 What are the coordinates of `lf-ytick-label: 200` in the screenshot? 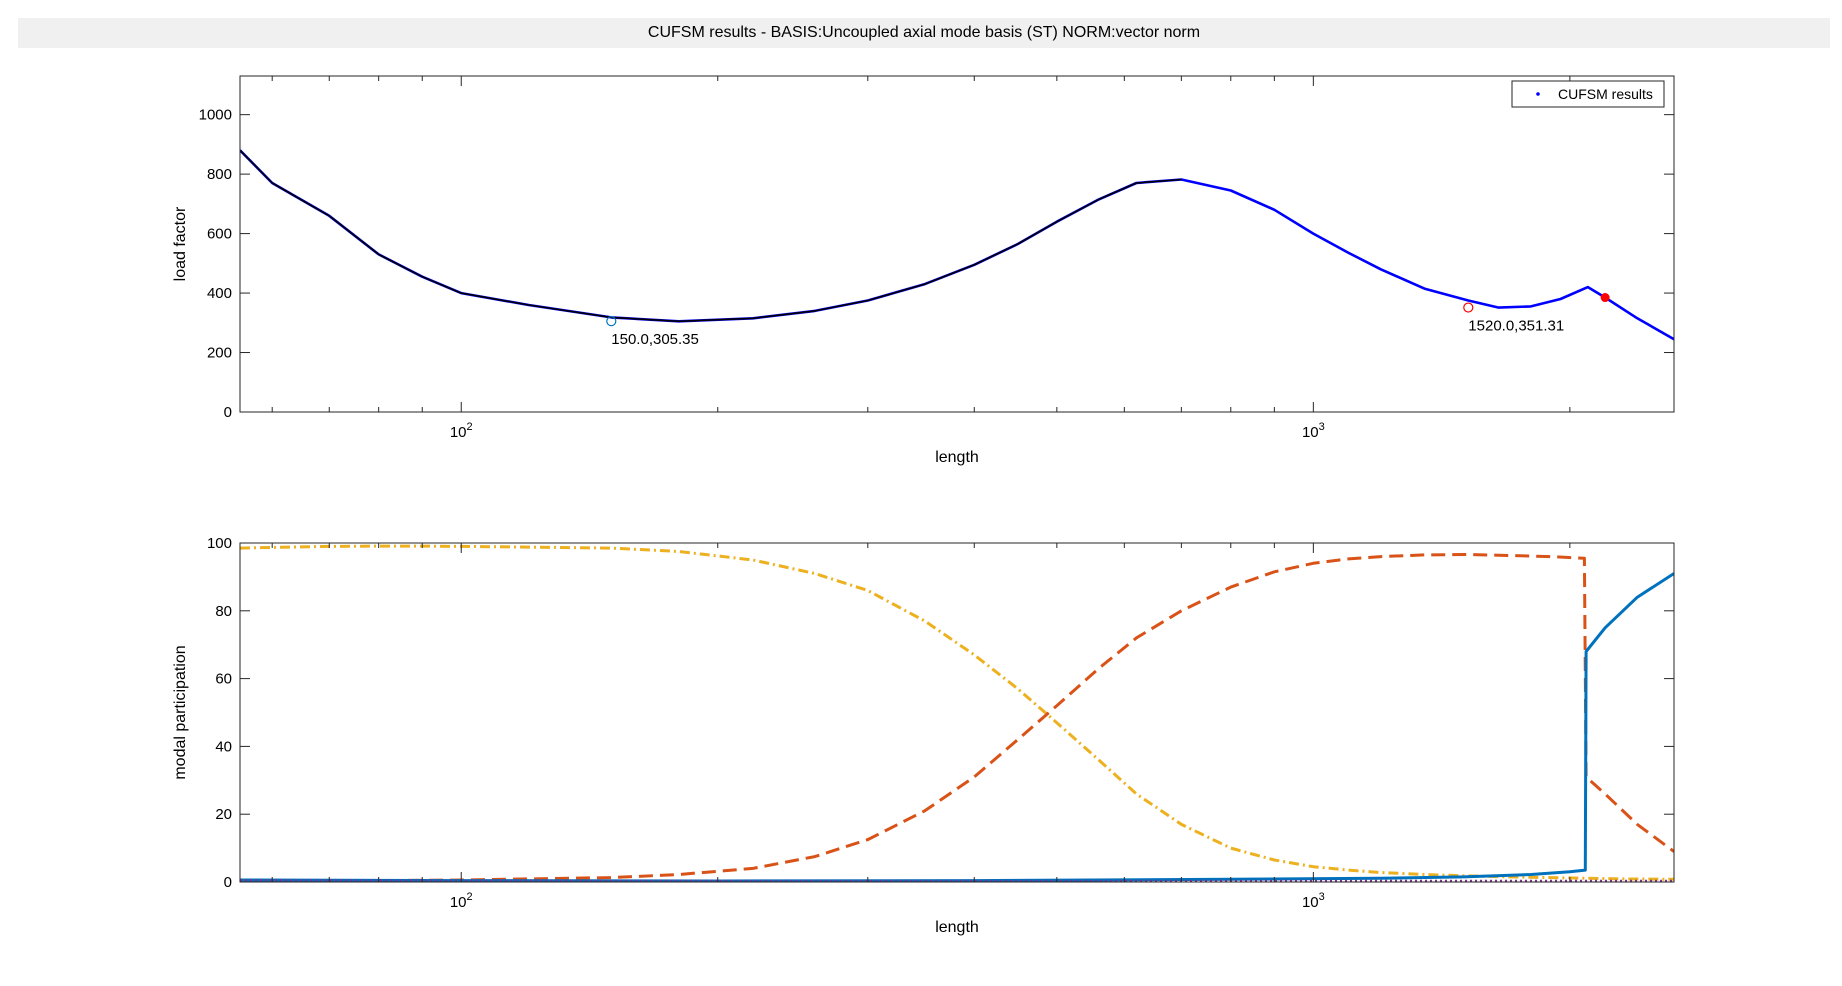 It's located at (219, 353).